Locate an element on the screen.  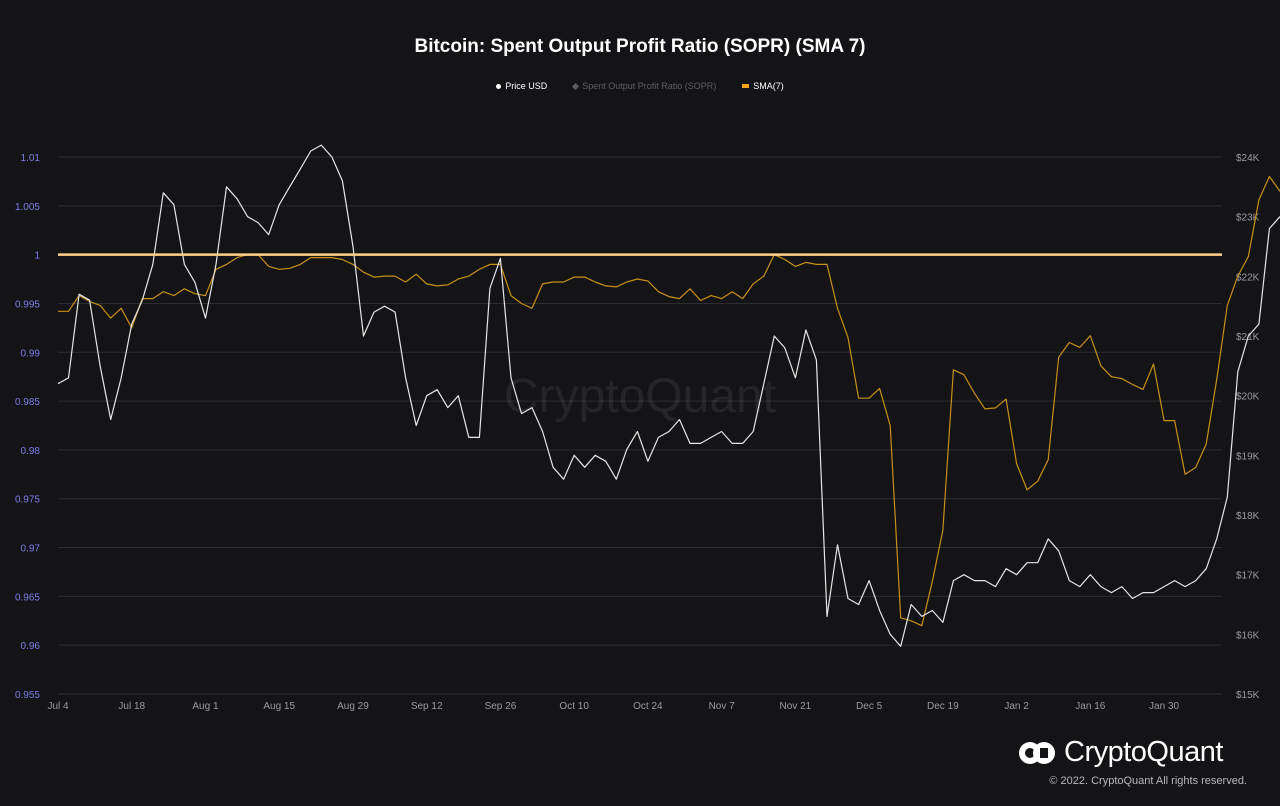
legend-item-sma: SMA(7) is located at coordinates (763, 86).